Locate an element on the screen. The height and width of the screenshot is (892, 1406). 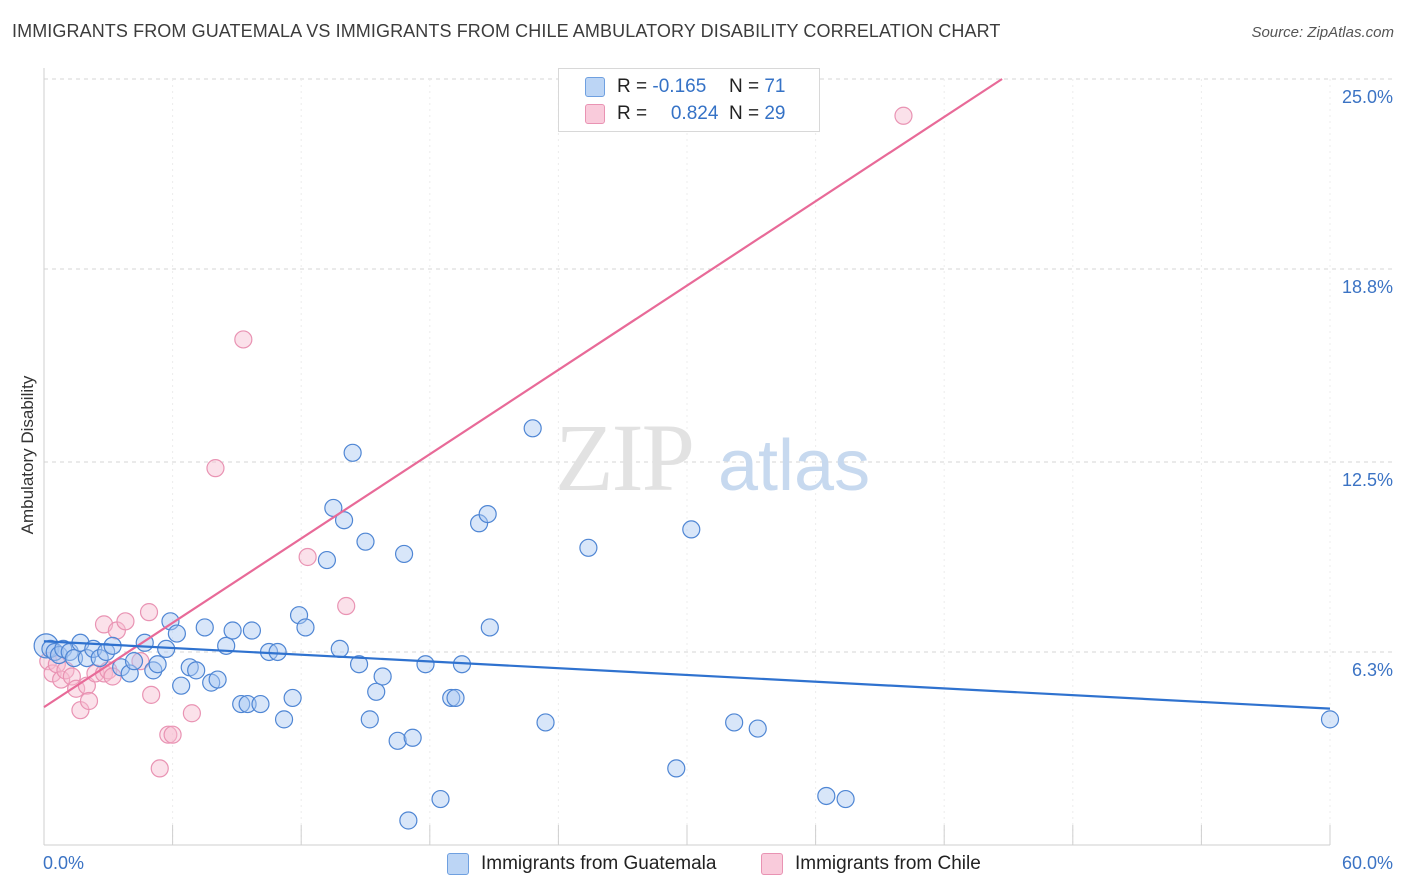
n-value: 71 is located at coordinates (775, 86).